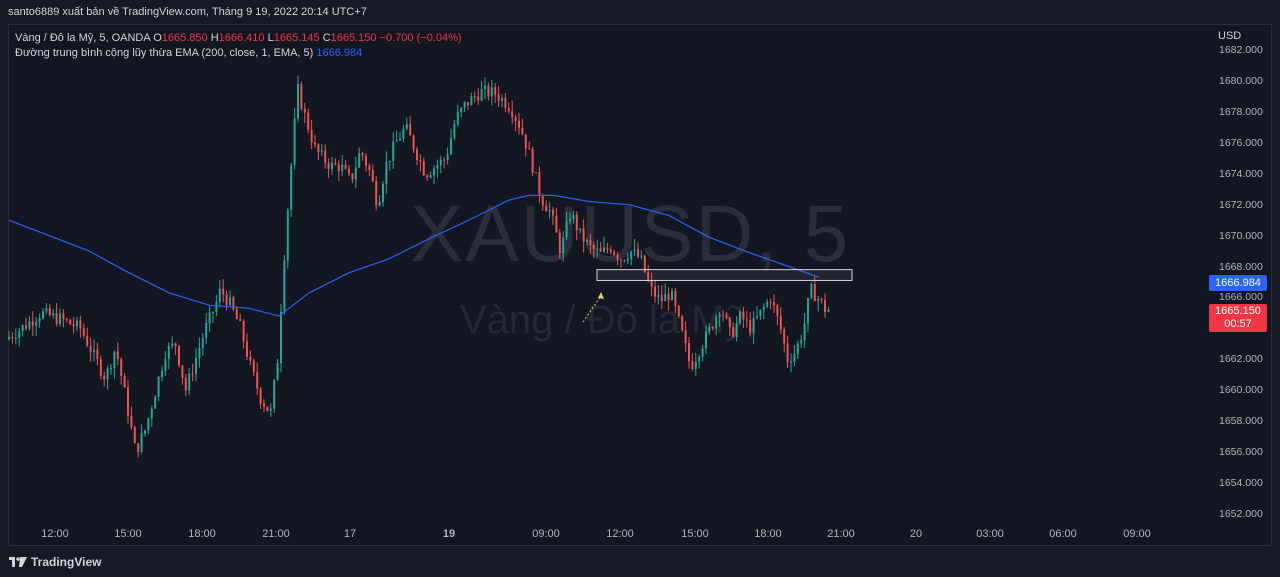 This screenshot has height=577, width=1280. I want to click on time-tick-label: 15:00, so click(695, 534).